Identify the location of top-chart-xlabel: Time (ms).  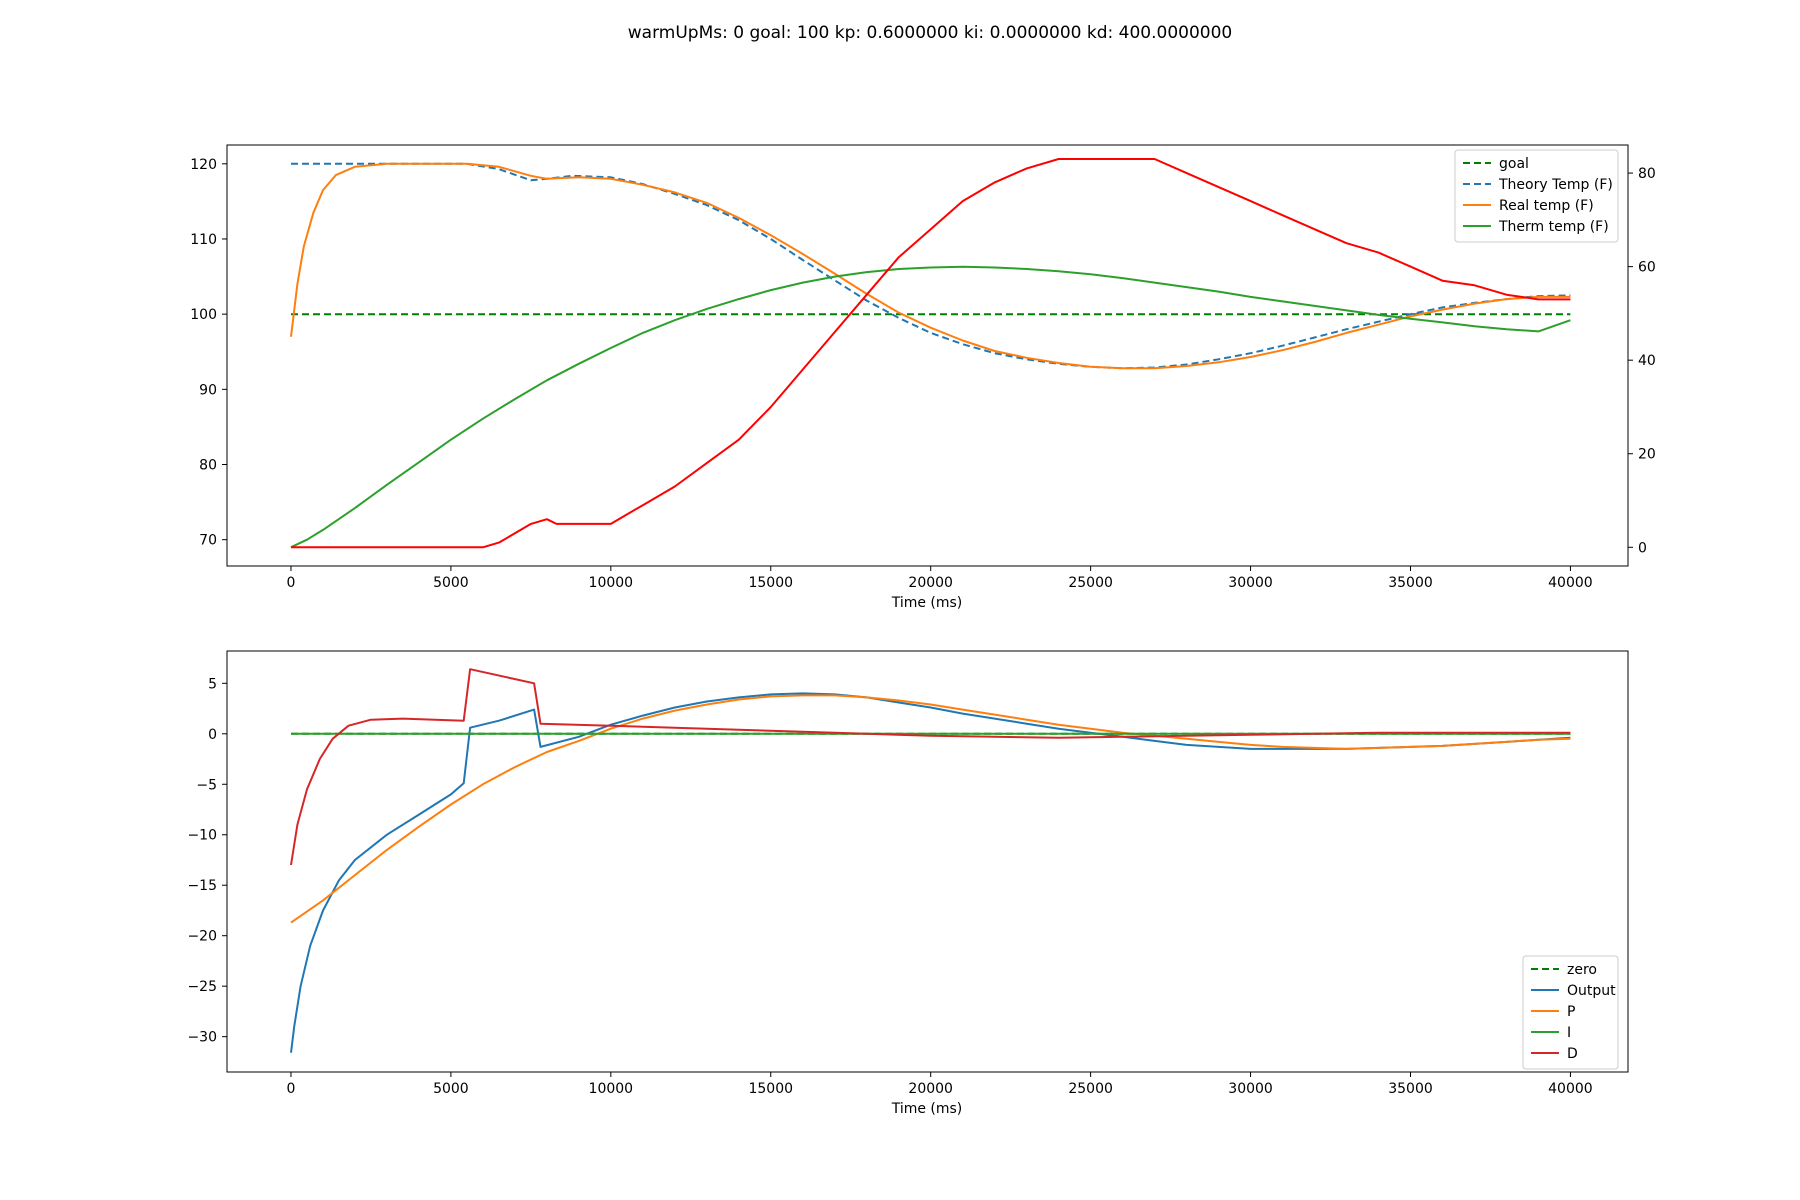
(927, 603).